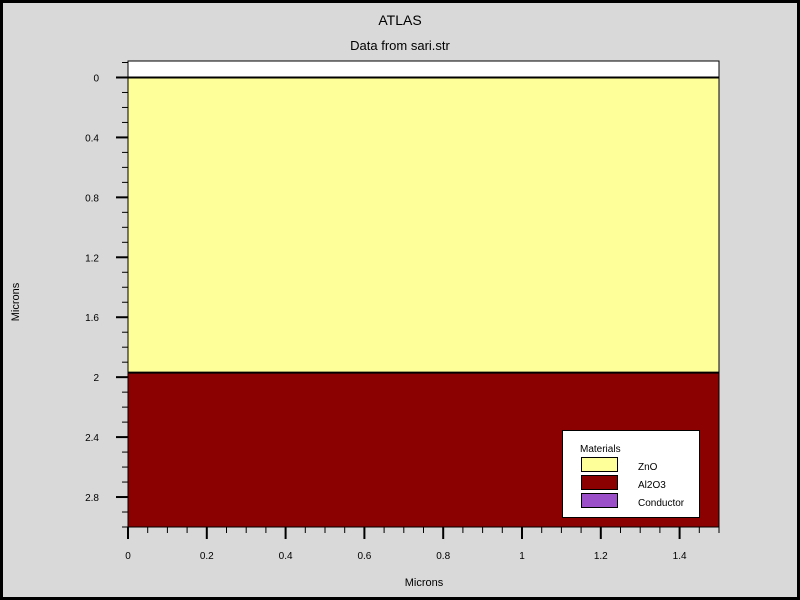  Describe the element at coordinates (601, 556) in the screenshot. I see `x-tick-label: 1.2` at that location.